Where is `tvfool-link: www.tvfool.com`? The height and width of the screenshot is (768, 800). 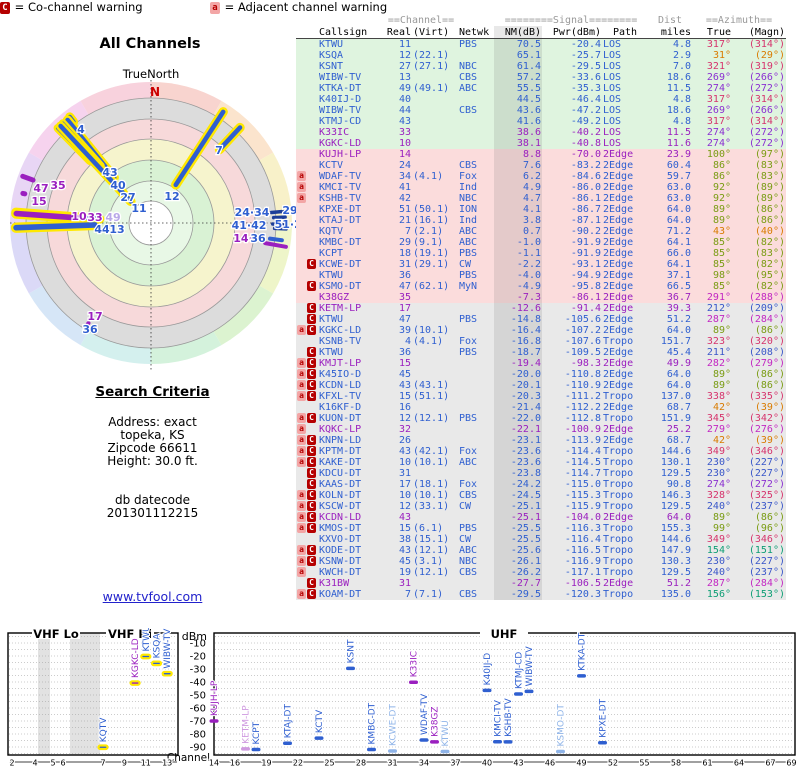 tvfool-link: www.tvfool.com is located at coordinates (152, 596).